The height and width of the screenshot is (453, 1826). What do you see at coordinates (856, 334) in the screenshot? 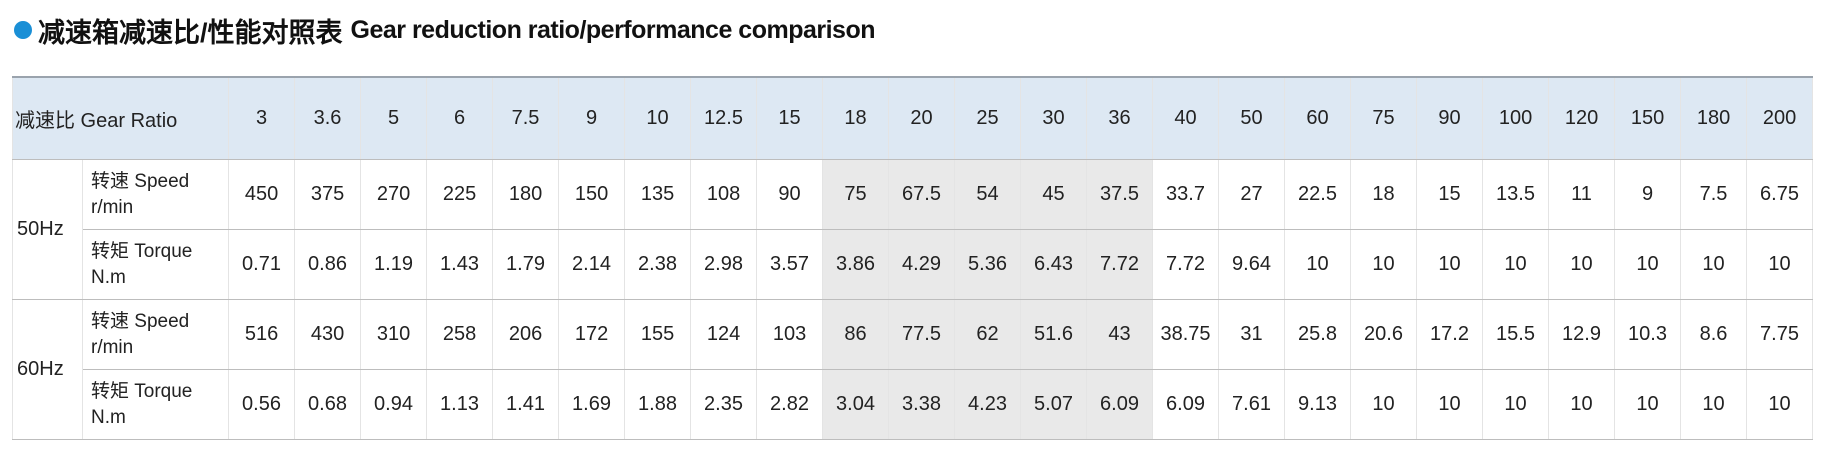
I see `value-cell: 86` at bounding box center [856, 334].